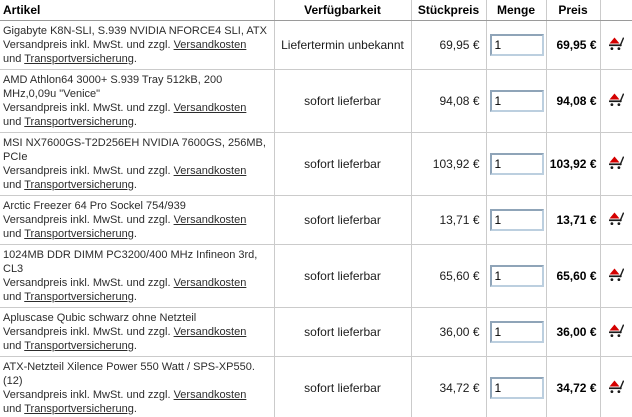  What do you see at coordinates (616, 10) in the screenshot?
I see `column-header-actions` at bounding box center [616, 10].